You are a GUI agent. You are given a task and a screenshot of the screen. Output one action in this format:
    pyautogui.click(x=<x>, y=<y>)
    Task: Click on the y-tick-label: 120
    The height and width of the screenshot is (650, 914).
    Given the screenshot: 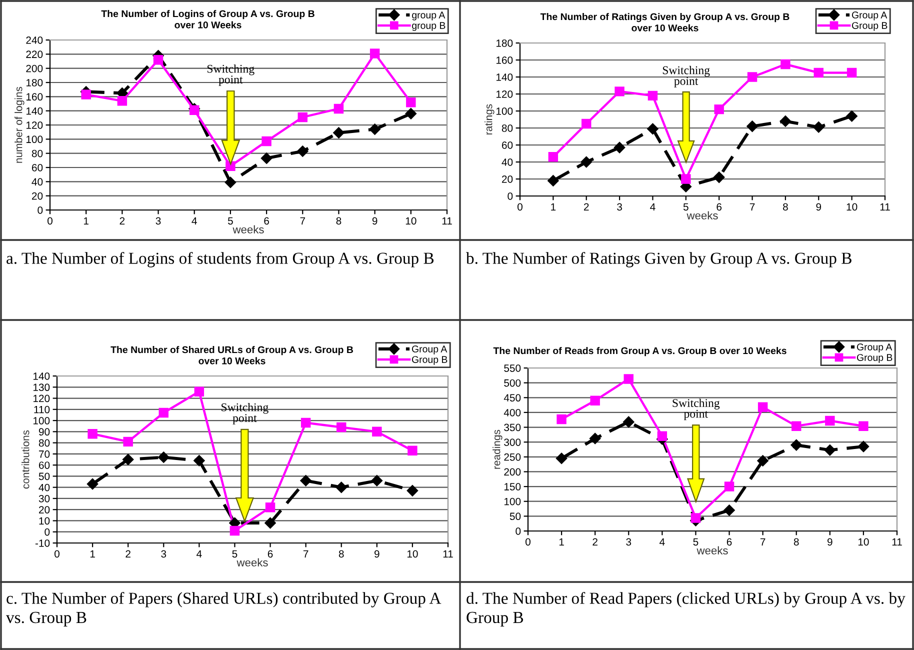 What is the action you would take?
    pyautogui.click(x=41, y=398)
    